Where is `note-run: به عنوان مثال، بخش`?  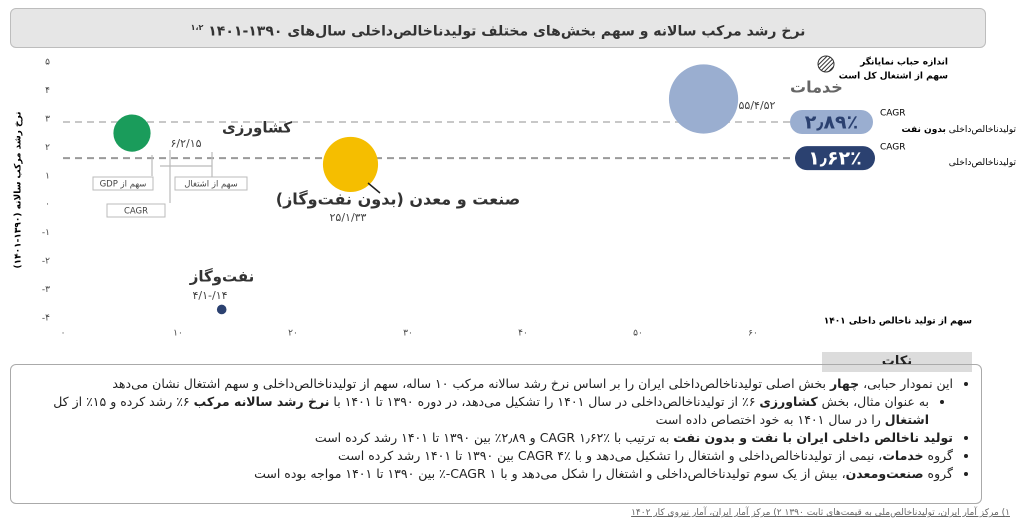
note-run: به عنوان مثال، بخش is located at coordinates (873, 401).